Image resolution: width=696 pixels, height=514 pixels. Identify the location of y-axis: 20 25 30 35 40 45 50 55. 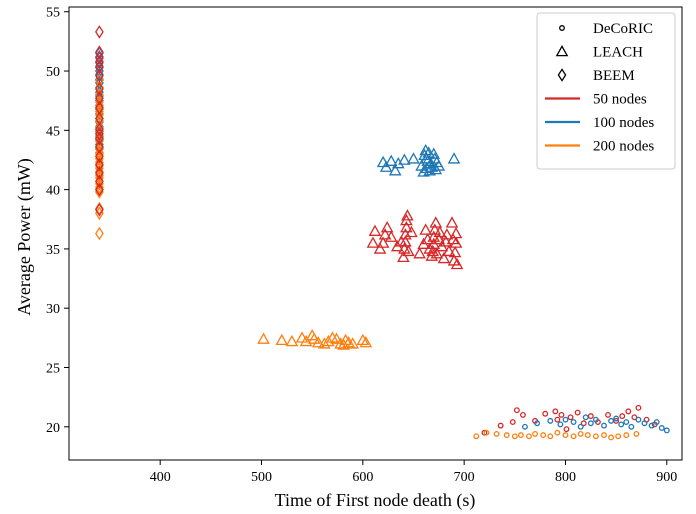
(57, 221).